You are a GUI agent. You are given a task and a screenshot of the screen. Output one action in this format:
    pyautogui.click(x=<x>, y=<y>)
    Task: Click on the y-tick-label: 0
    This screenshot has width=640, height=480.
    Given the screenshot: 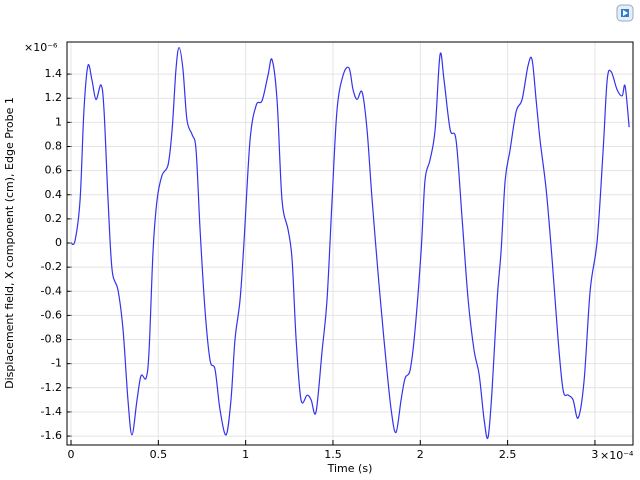 What is the action you would take?
    pyautogui.click(x=58, y=242)
    